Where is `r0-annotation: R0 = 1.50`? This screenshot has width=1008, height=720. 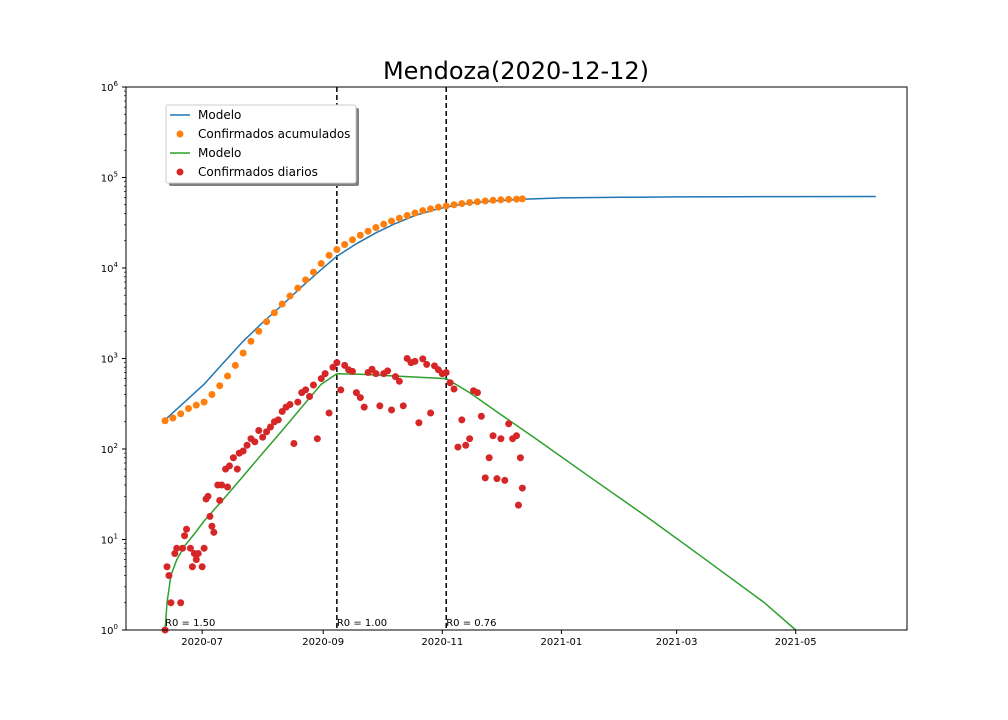 r0-annotation: R0 = 1.50 is located at coordinates (190, 623).